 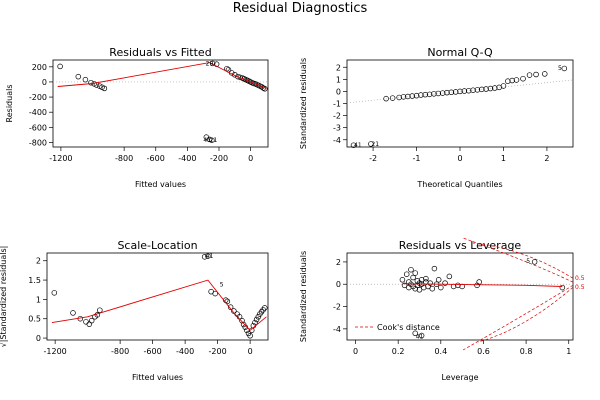 What do you see at coordinates (38, 112) in the screenshot?
I see `y-tick-label: -400` at bounding box center [38, 112].